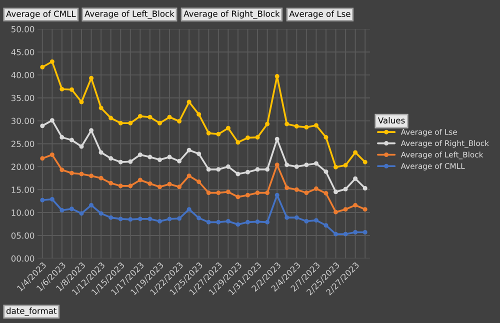 The width and height of the screenshot is (500, 323). Describe the element at coordinates (23, 98) in the screenshot. I see `y-tick-label: 35.00` at that location.